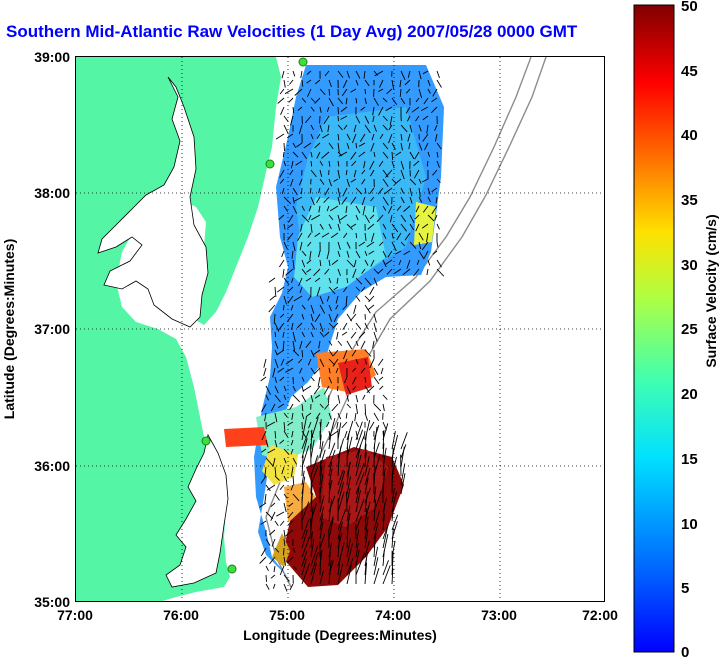  I want to click on lat-tick-label: 38:00, so click(52, 193).